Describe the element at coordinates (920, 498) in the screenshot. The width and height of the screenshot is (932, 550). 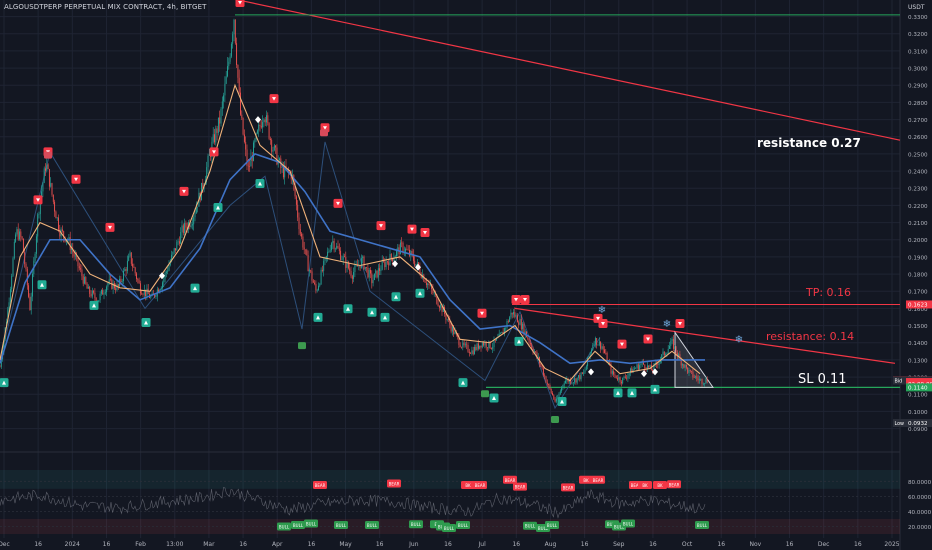
I see `osc-tick-label: 60.0000` at that location.